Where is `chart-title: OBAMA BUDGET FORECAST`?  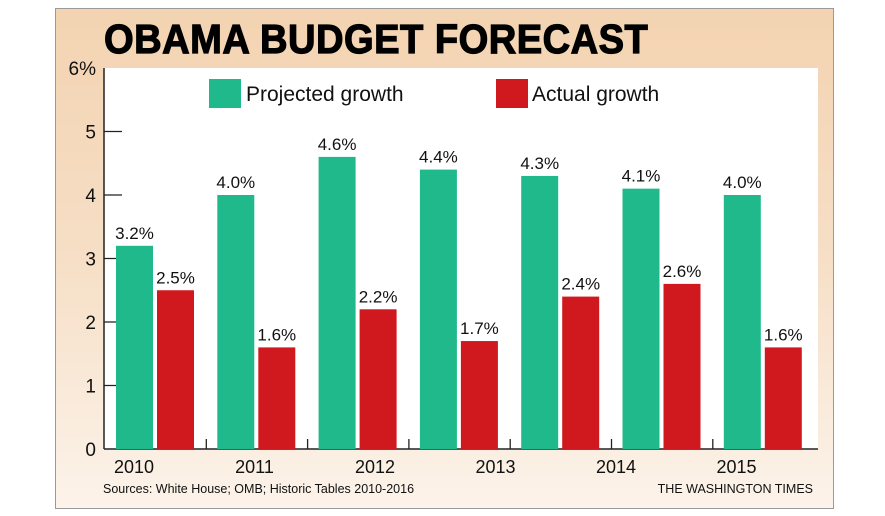 chart-title: OBAMA BUDGET FORECAST is located at coordinates (376, 38).